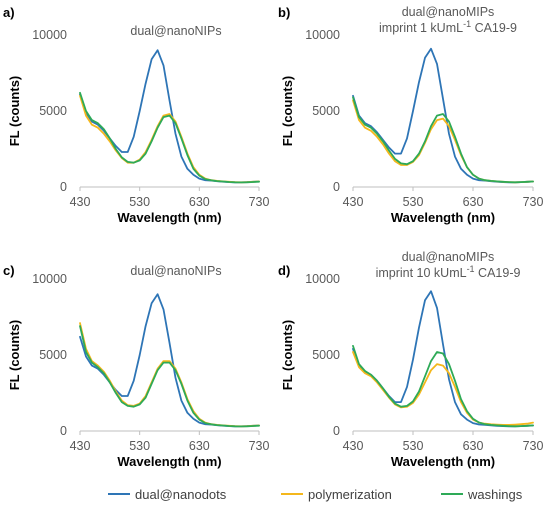 The image size is (550, 505). What do you see at coordinates (350, 494) in the screenshot?
I see `legend-label: polymerization` at bounding box center [350, 494].